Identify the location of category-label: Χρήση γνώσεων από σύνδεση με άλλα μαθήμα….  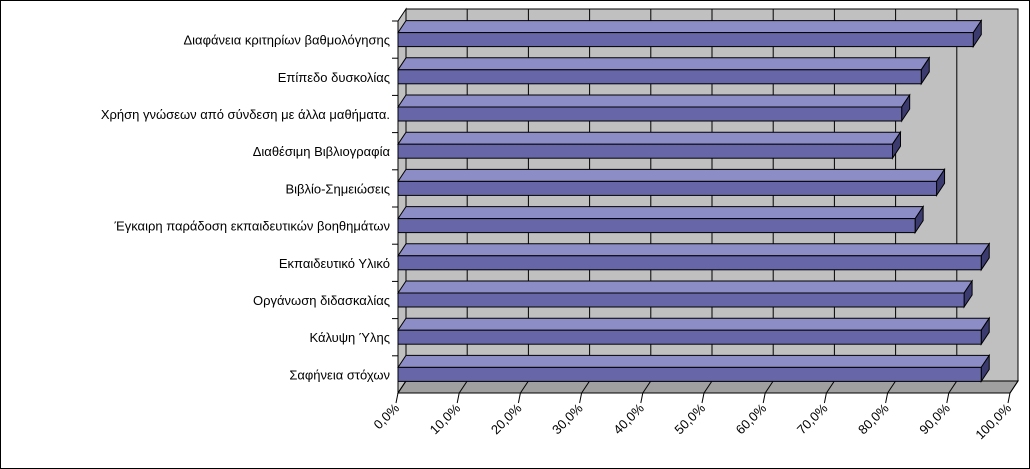
(245, 114).